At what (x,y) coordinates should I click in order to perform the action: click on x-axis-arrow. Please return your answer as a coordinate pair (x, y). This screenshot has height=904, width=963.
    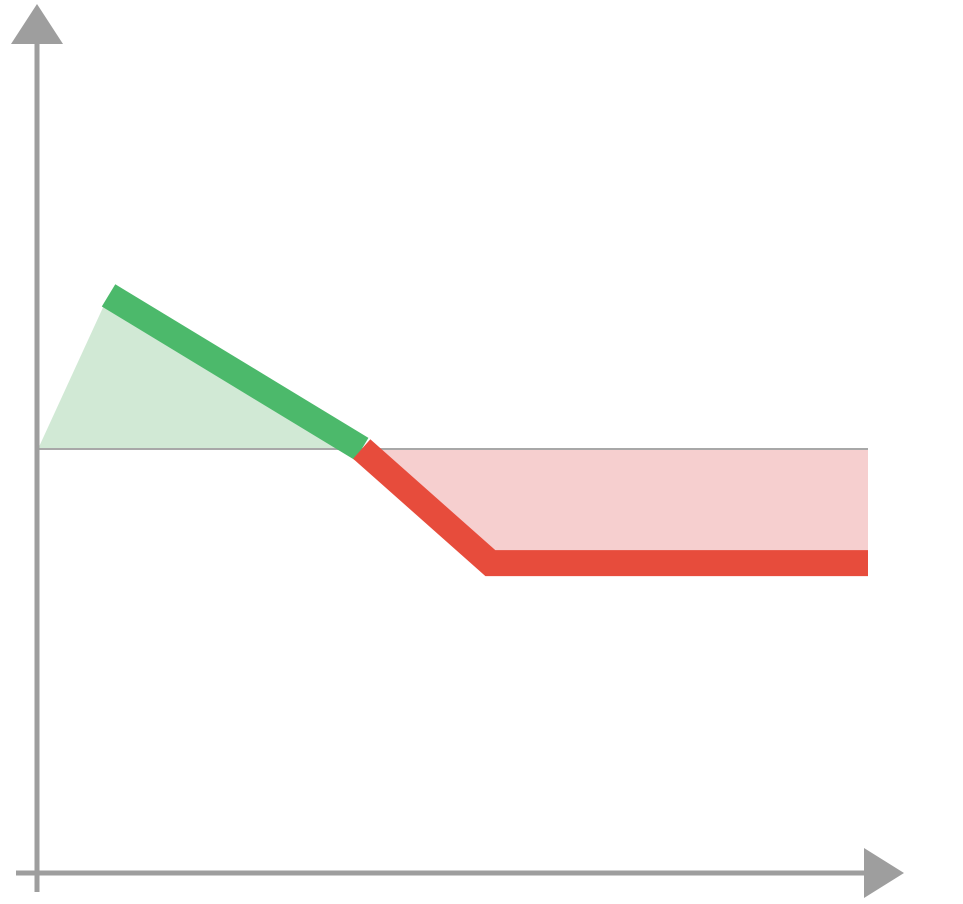
    Looking at the image, I should click on (884, 873).